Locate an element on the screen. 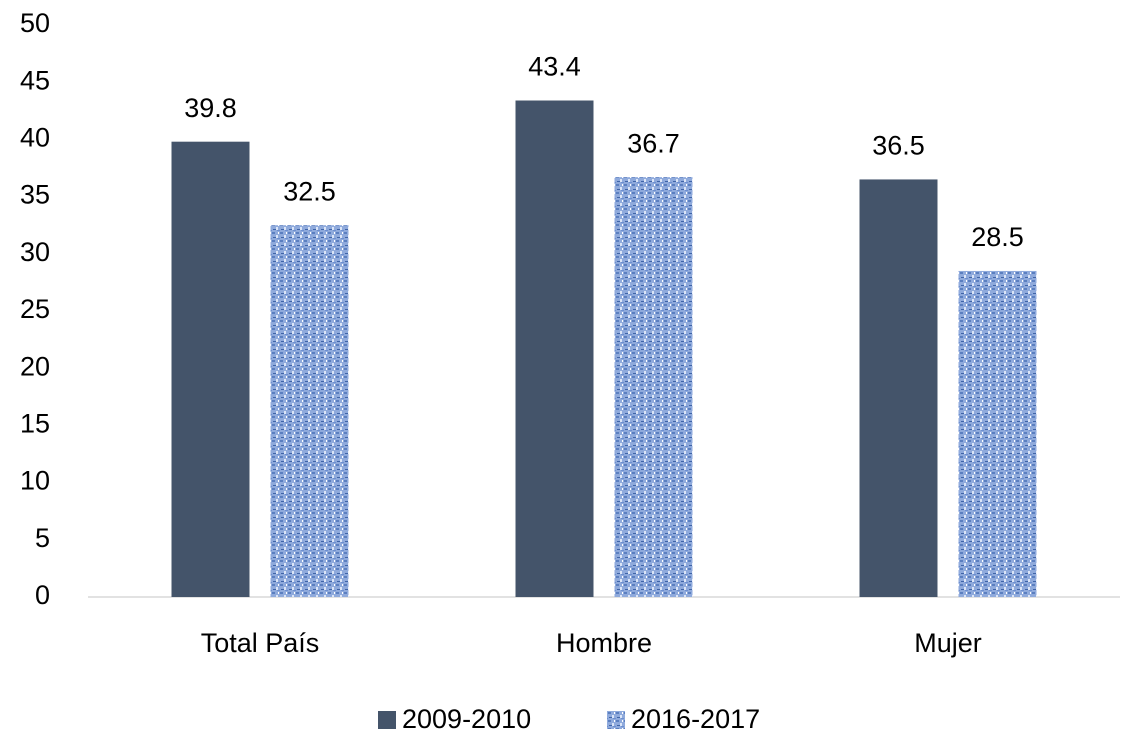  legend-label: 2009-2010 is located at coordinates (466, 719).